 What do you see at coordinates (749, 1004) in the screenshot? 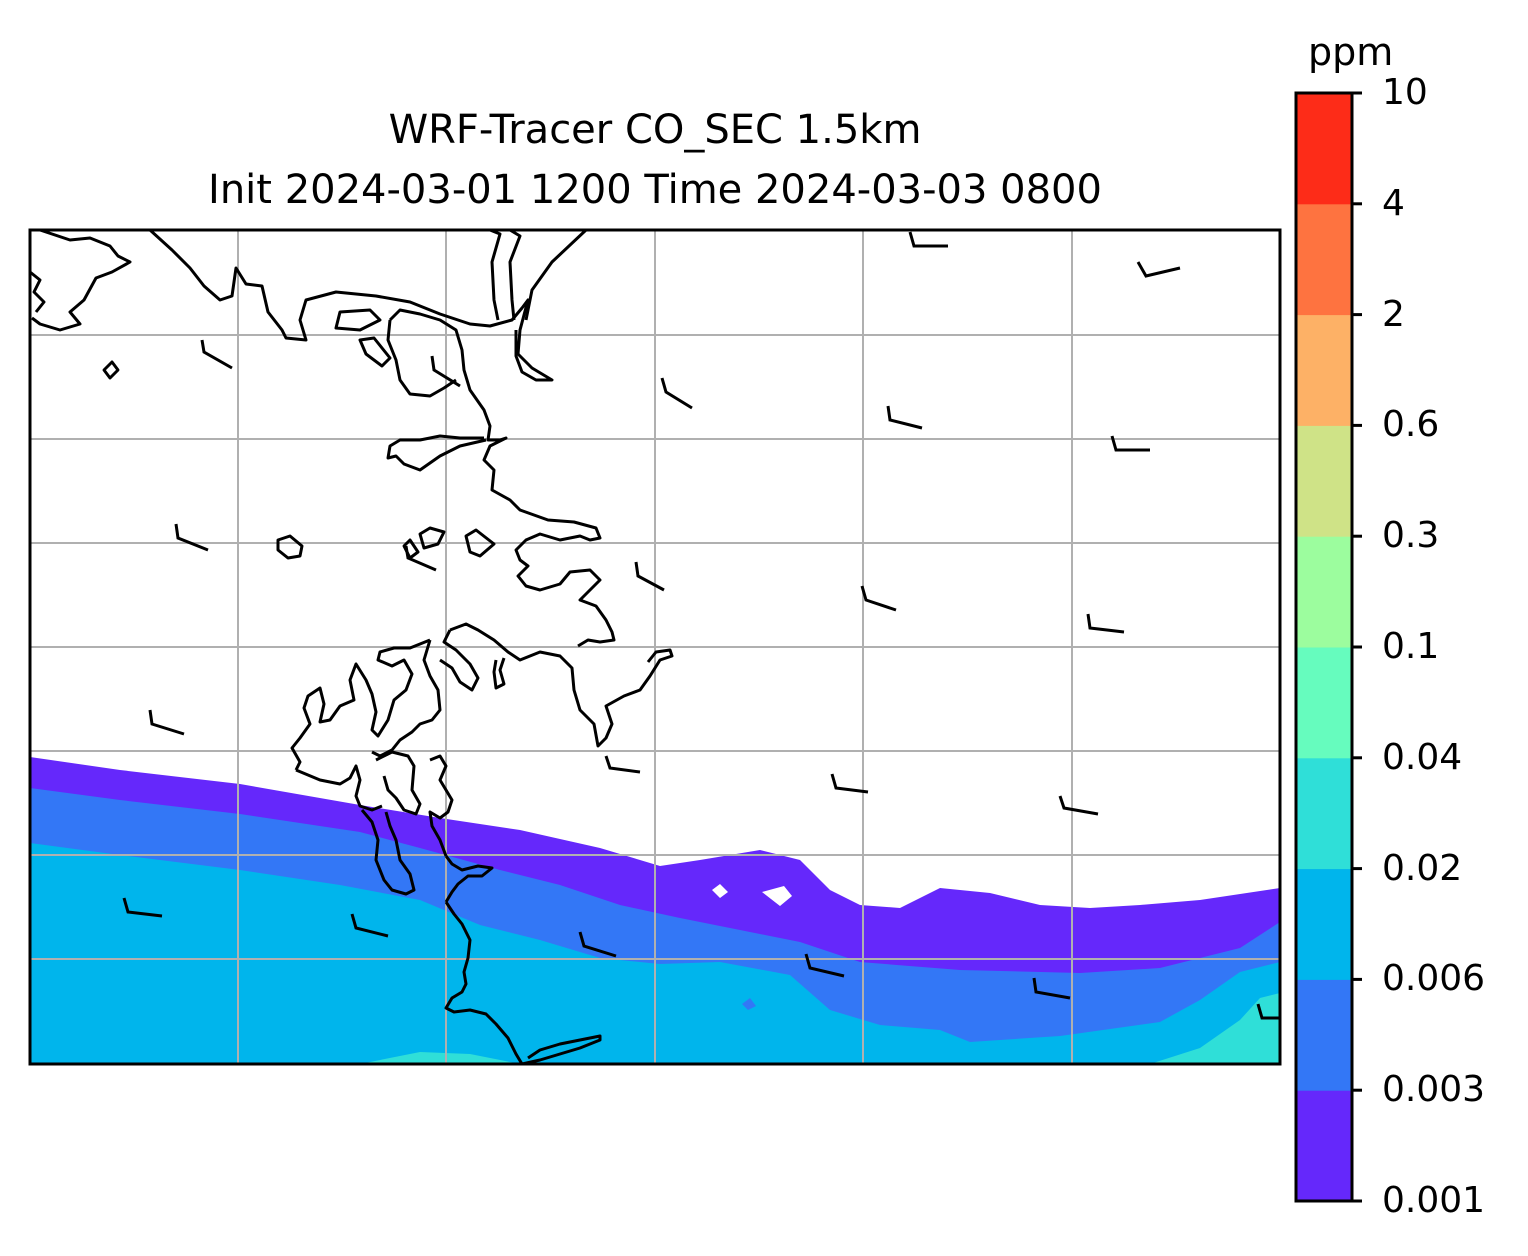
I see `tracer-blob` at bounding box center [749, 1004].